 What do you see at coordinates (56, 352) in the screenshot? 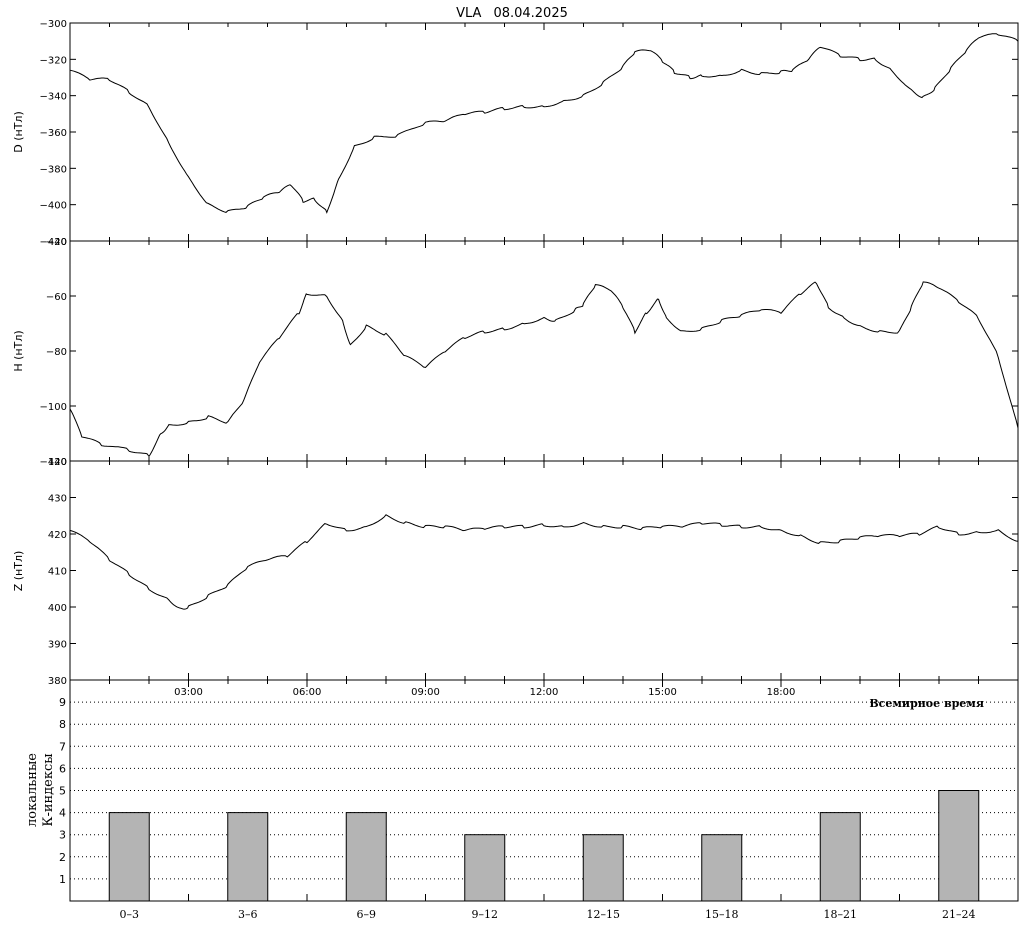
I see `y-tick-label: −80` at bounding box center [56, 352].